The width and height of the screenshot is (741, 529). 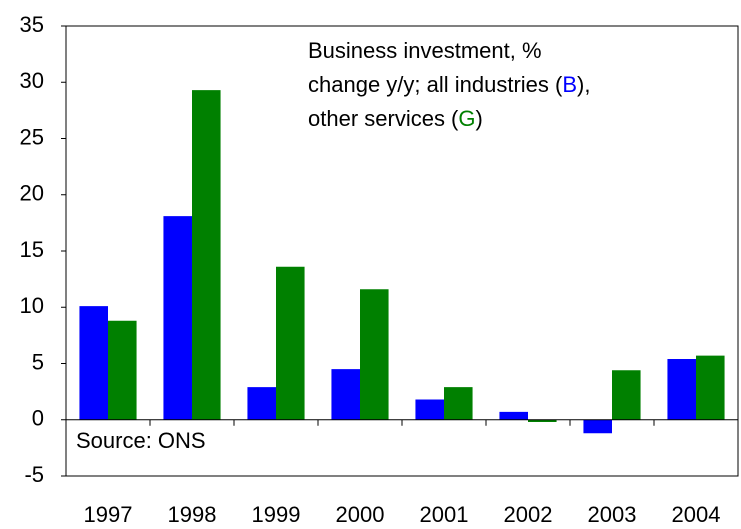 What do you see at coordinates (32, 136) in the screenshot?
I see `y-tick-label: 25` at bounding box center [32, 136].